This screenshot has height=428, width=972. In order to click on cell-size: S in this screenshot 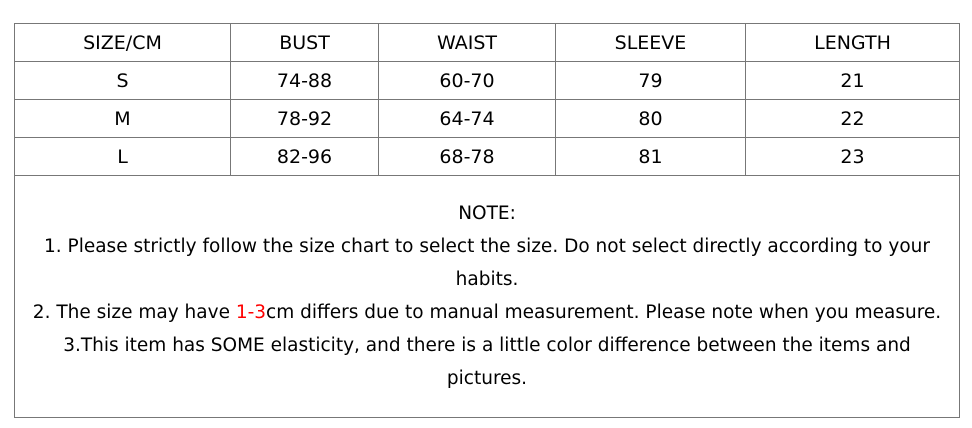, I will do `click(122, 80)`.